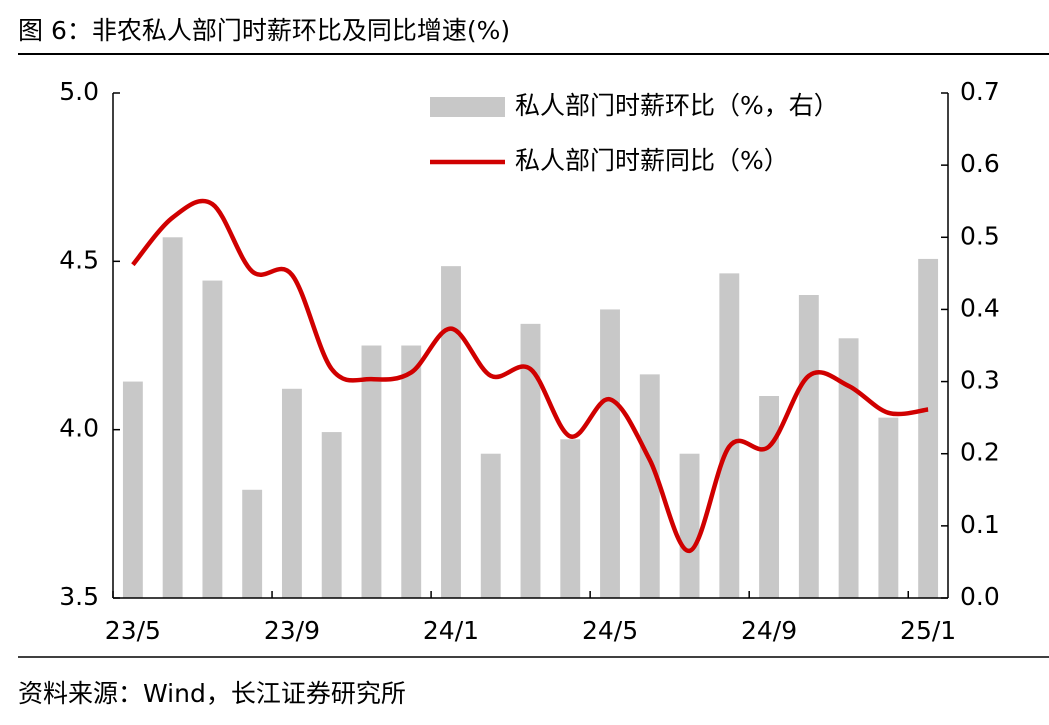  What do you see at coordinates (451, 630) in the screenshot?
I see `x-tick-label: 24/1` at bounding box center [451, 630].